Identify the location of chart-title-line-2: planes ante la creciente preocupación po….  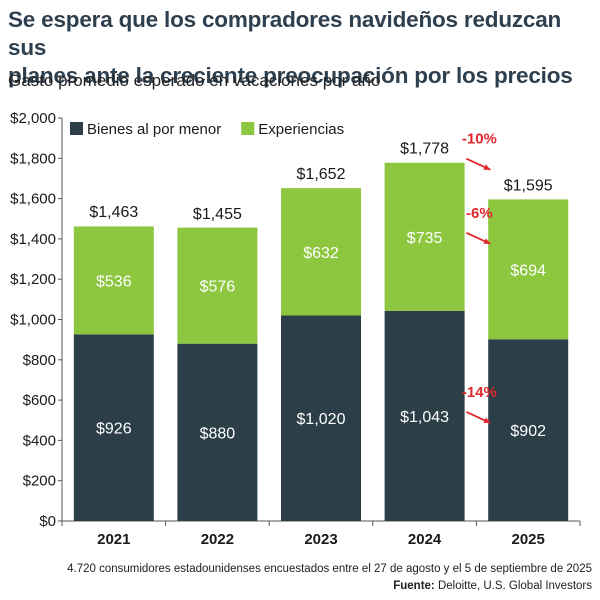
(290, 75).